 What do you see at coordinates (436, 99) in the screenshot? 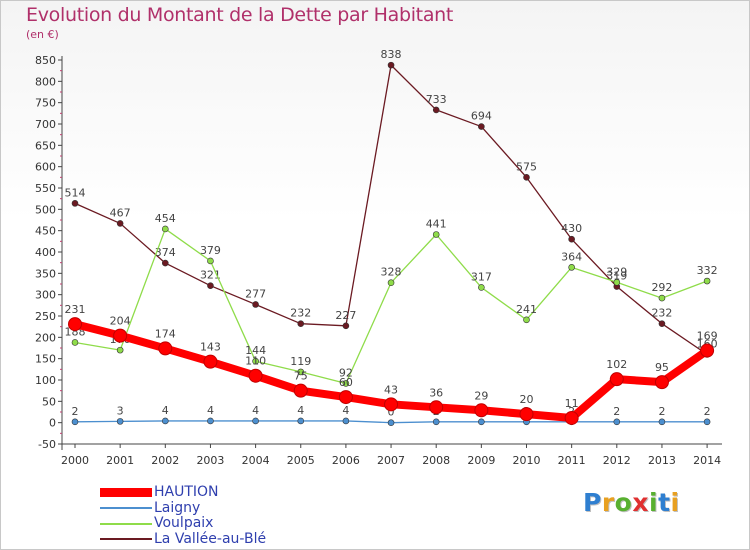
I see `data-label: 733` at bounding box center [436, 99].